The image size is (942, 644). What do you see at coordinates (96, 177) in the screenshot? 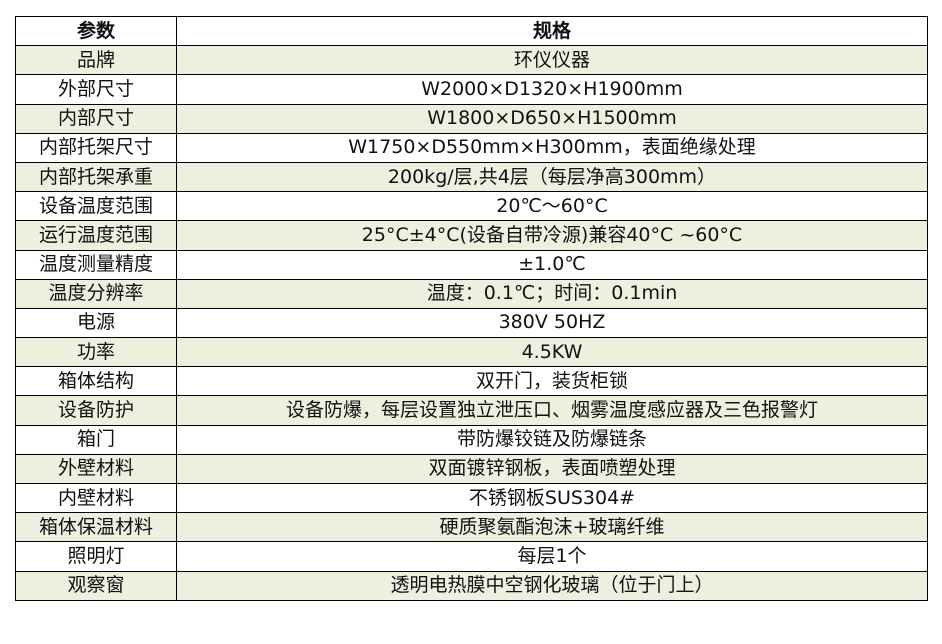
I see `param-cell: 内部托架承重` at bounding box center [96, 177].